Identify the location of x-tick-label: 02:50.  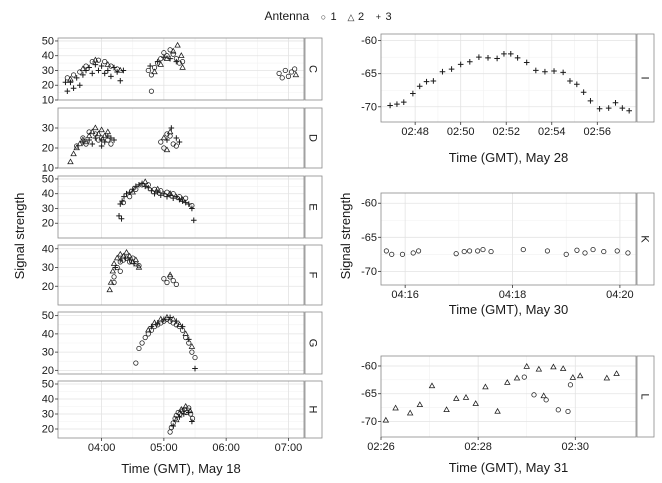
(461, 132).